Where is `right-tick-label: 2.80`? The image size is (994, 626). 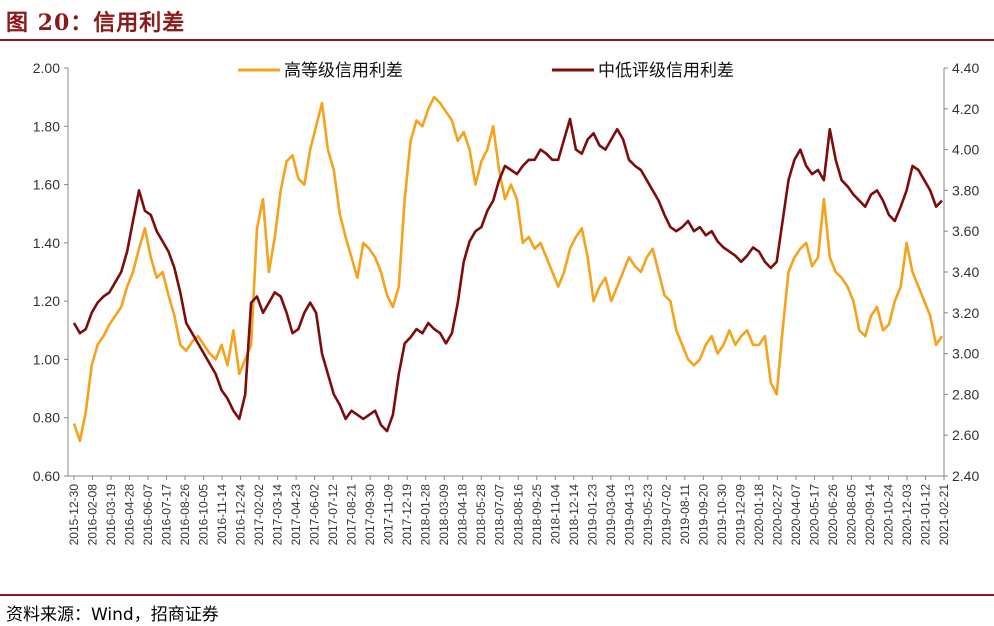
right-tick-label: 2.80 is located at coordinates (965, 394).